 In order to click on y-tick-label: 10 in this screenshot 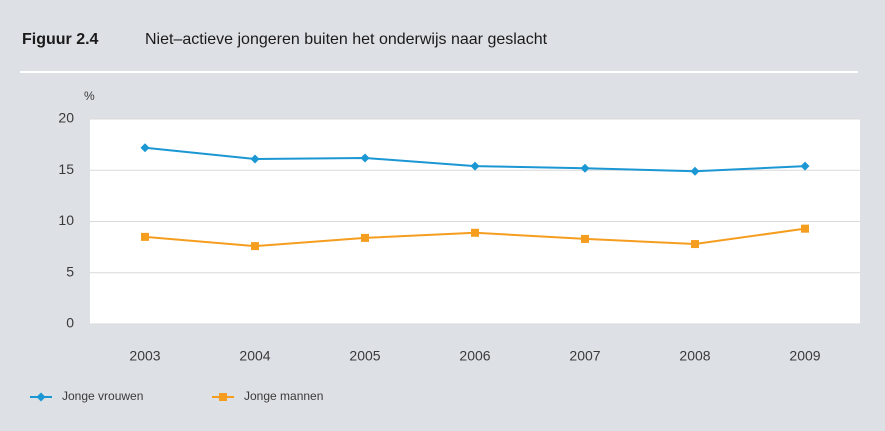, I will do `click(66, 220)`.